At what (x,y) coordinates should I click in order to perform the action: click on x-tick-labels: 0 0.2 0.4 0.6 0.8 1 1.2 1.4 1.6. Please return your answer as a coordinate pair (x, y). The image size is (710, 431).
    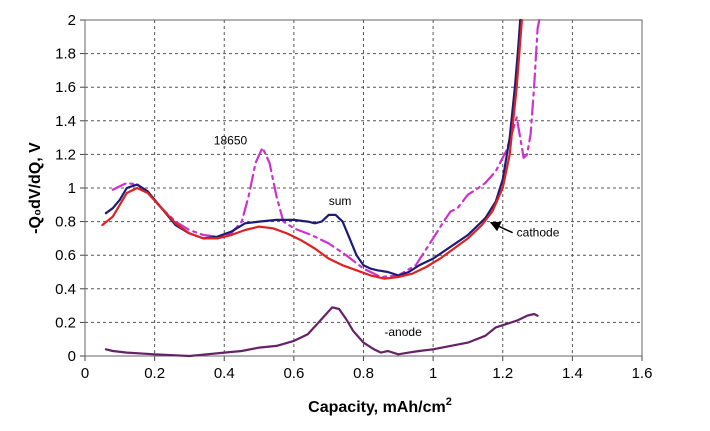
    Looking at the image, I should click on (367, 373).